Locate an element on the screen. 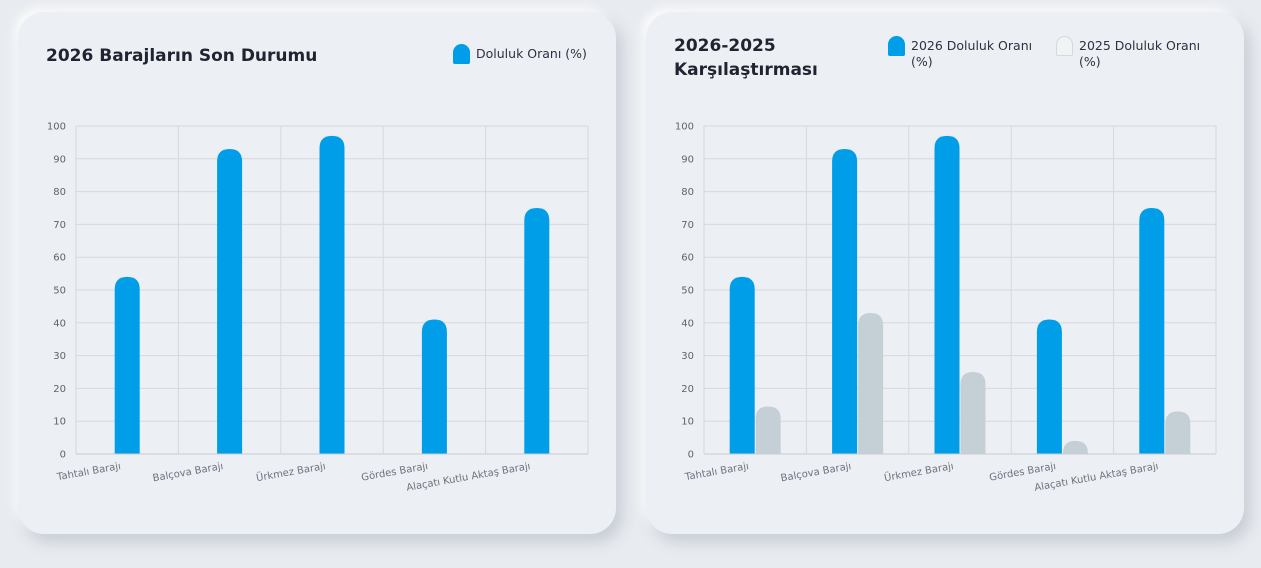  chart-title: 2026 Barajların Son Durumu is located at coordinates (182, 56).